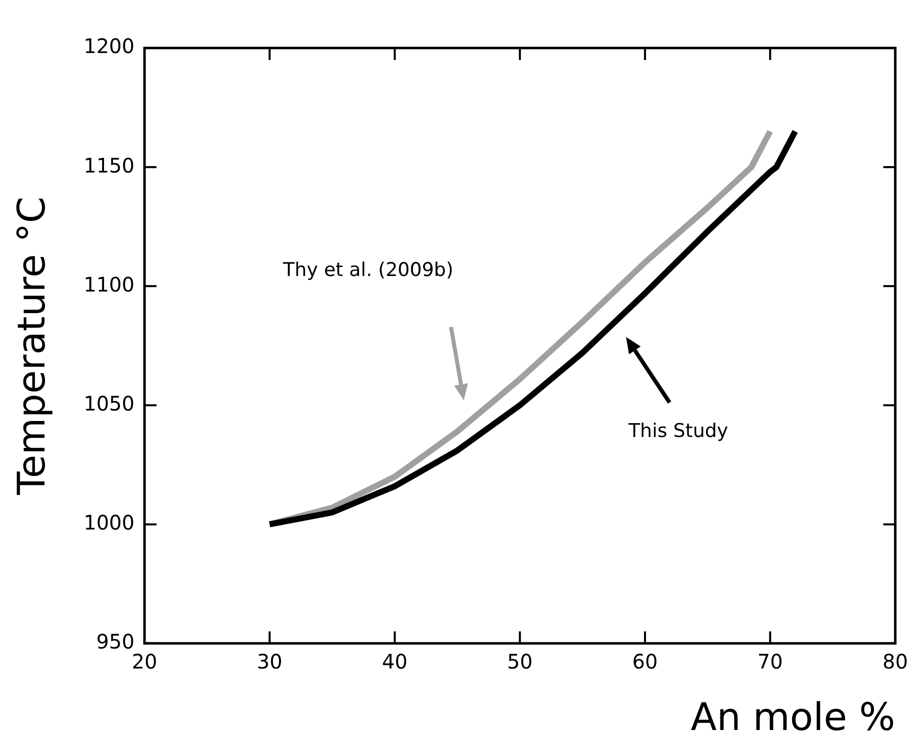  I want to click on x-tick-label: 20, so click(145, 662).